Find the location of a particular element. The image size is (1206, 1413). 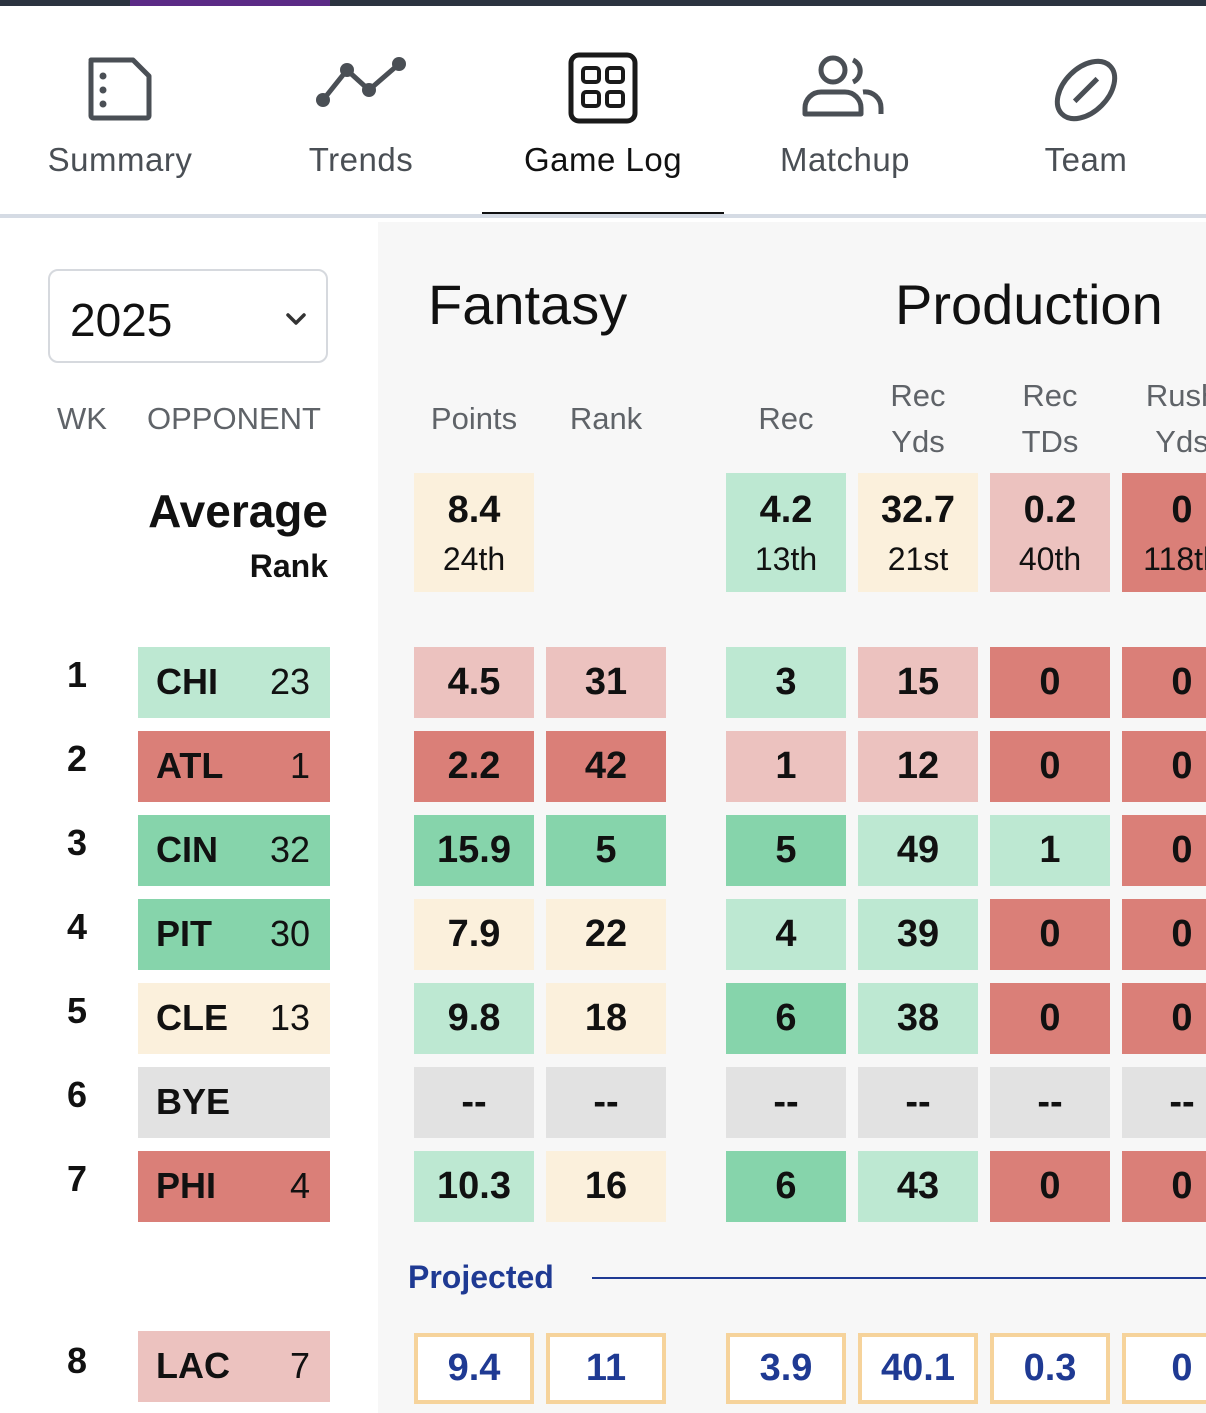

average-rec-tds-value: 0.2 is located at coordinates (1050, 510).